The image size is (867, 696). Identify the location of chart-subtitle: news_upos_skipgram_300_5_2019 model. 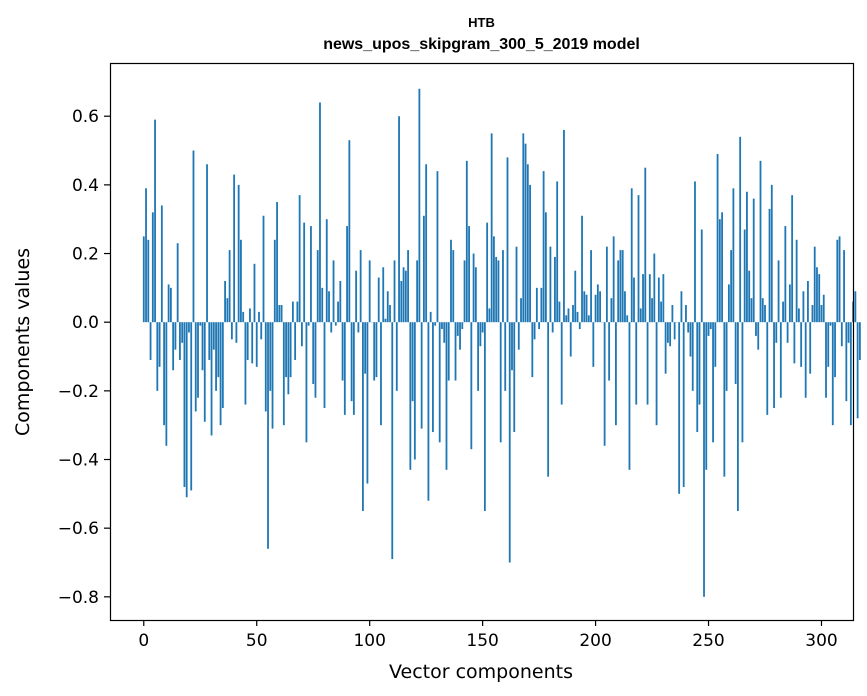
(481, 44).